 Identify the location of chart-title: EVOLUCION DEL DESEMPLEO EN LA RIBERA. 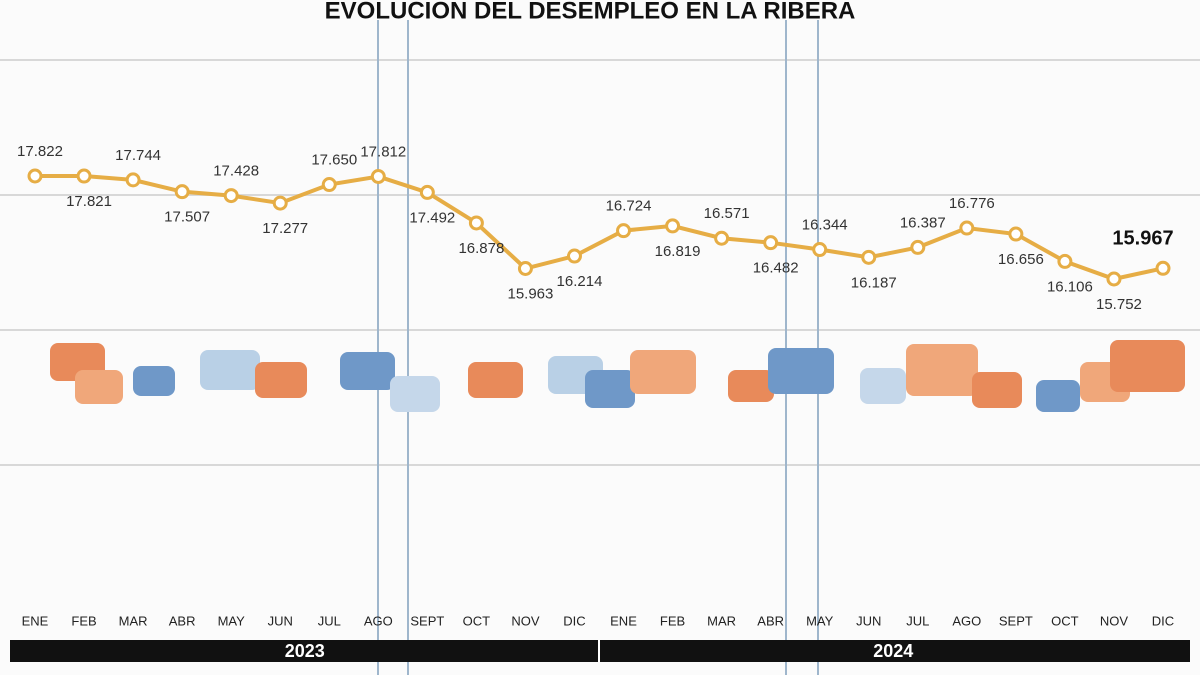
(590, 12).